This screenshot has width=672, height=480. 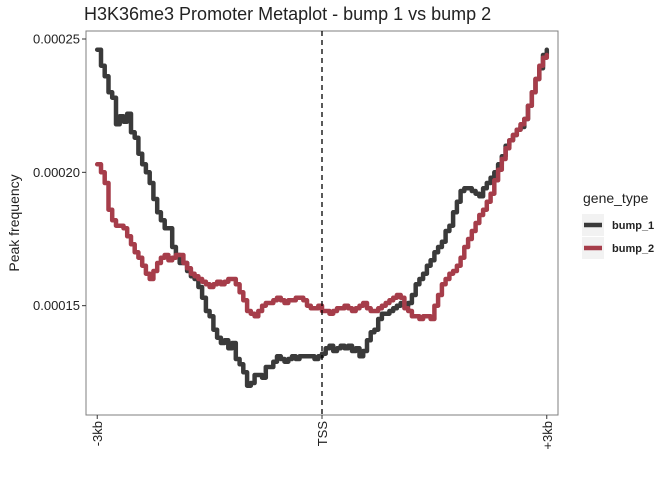 I want to click on x-tick-label: TSS, so click(x=322, y=434).